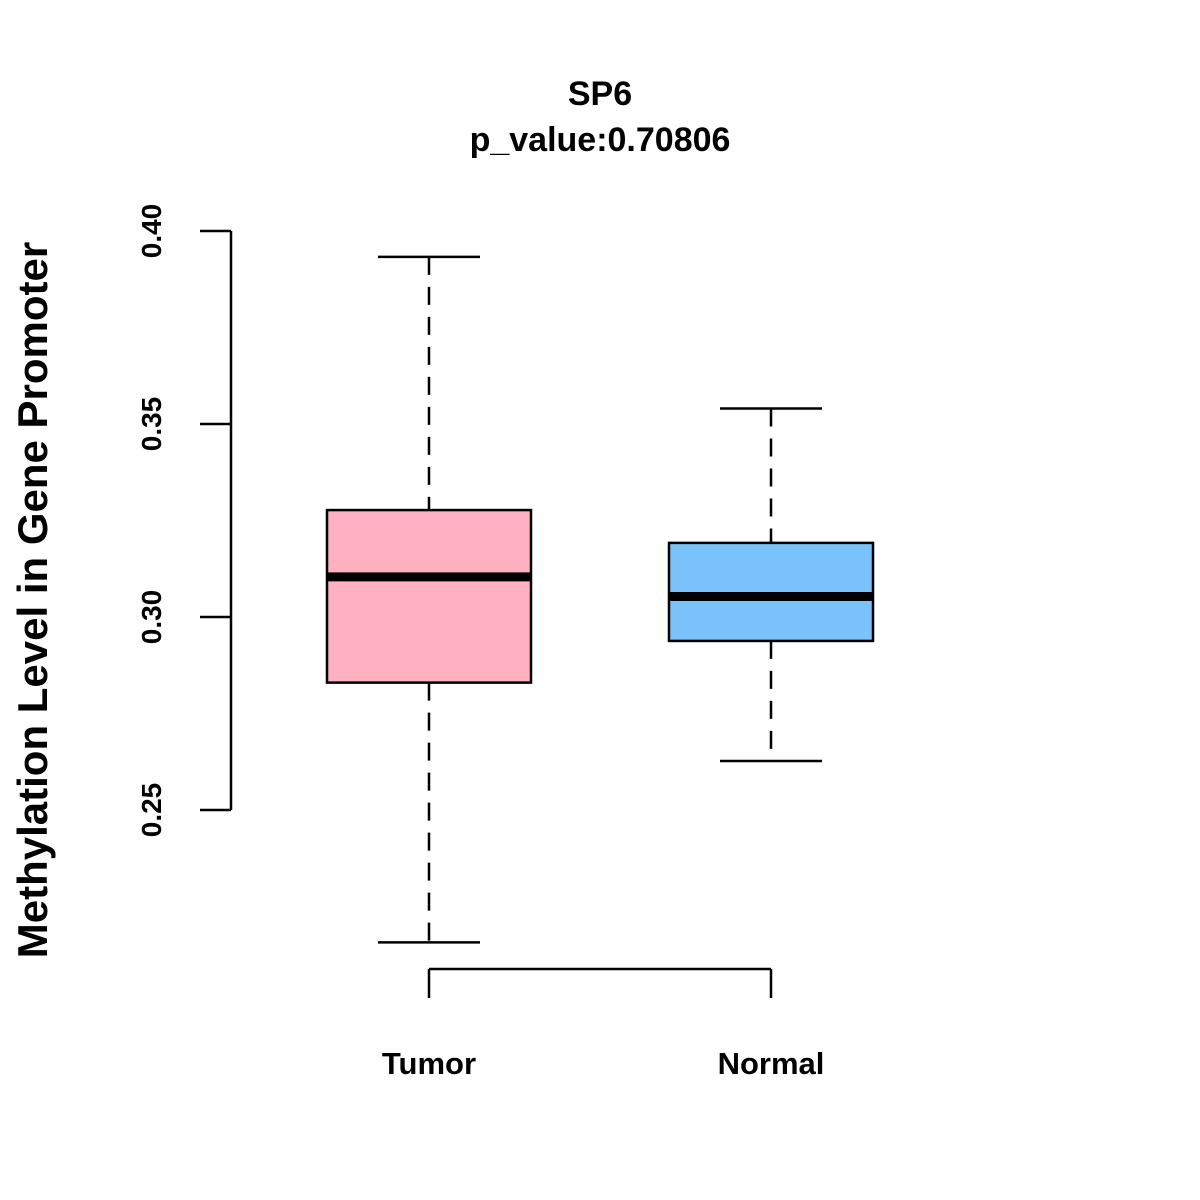  What do you see at coordinates (151, 231) in the screenshot?
I see `y-tick-label: 0.40` at bounding box center [151, 231].